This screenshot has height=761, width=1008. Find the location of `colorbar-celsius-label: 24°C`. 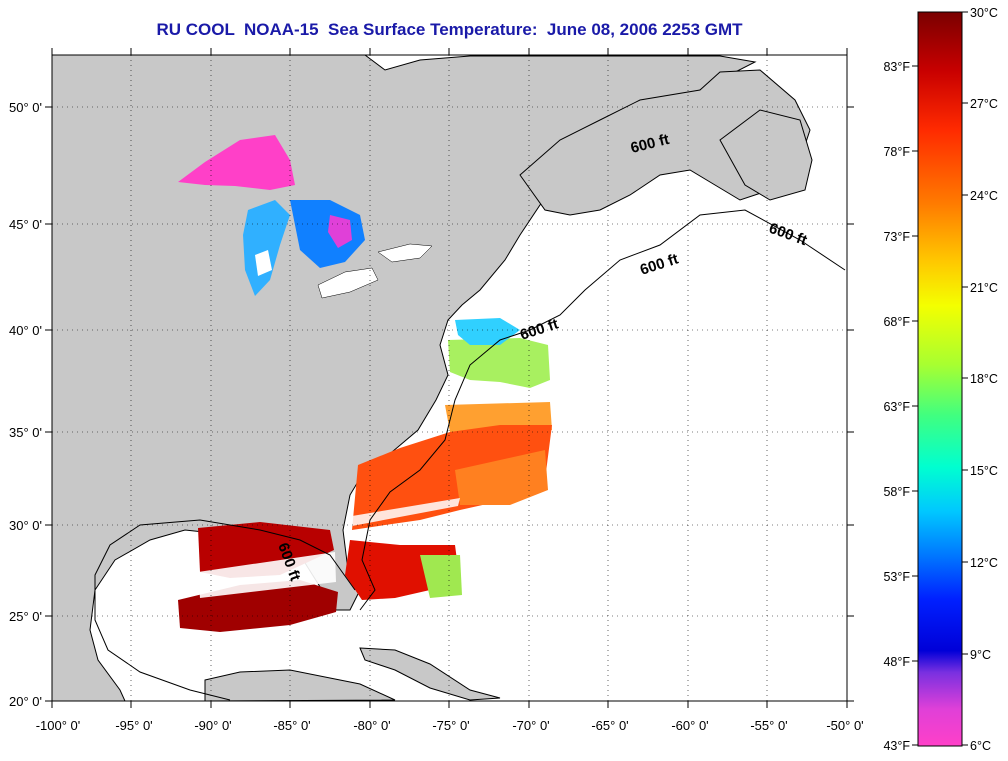

colorbar-celsius-label: 24°C is located at coordinates (984, 196).